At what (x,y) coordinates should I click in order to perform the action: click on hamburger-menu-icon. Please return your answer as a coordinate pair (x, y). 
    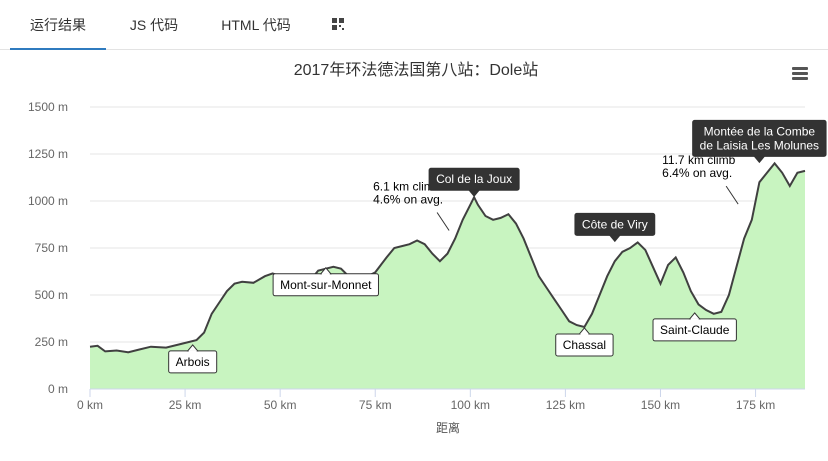
    Looking at the image, I should click on (800, 73).